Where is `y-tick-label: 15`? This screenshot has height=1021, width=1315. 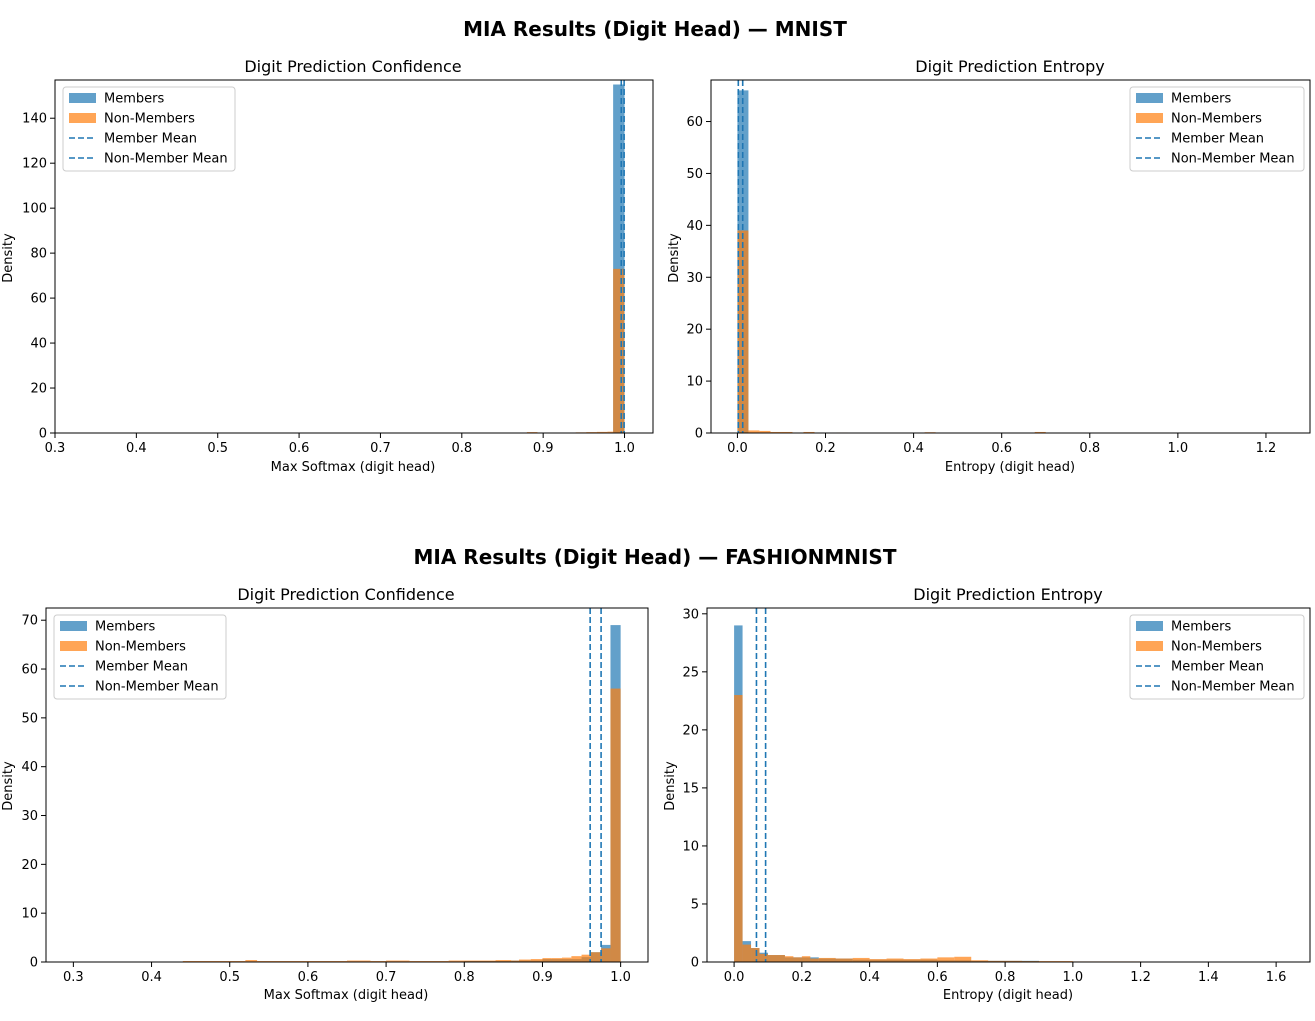
y-tick-label: 15 is located at coordinates (690, 788).